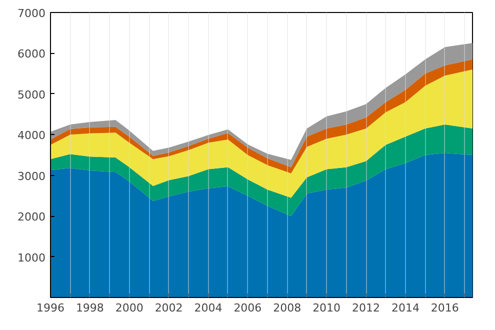 The height and width of the screenshot is (330, 495). Describe the element at coordinates (326, 308) in the screenshot. I see `x-tick-label: 2010` at that location.